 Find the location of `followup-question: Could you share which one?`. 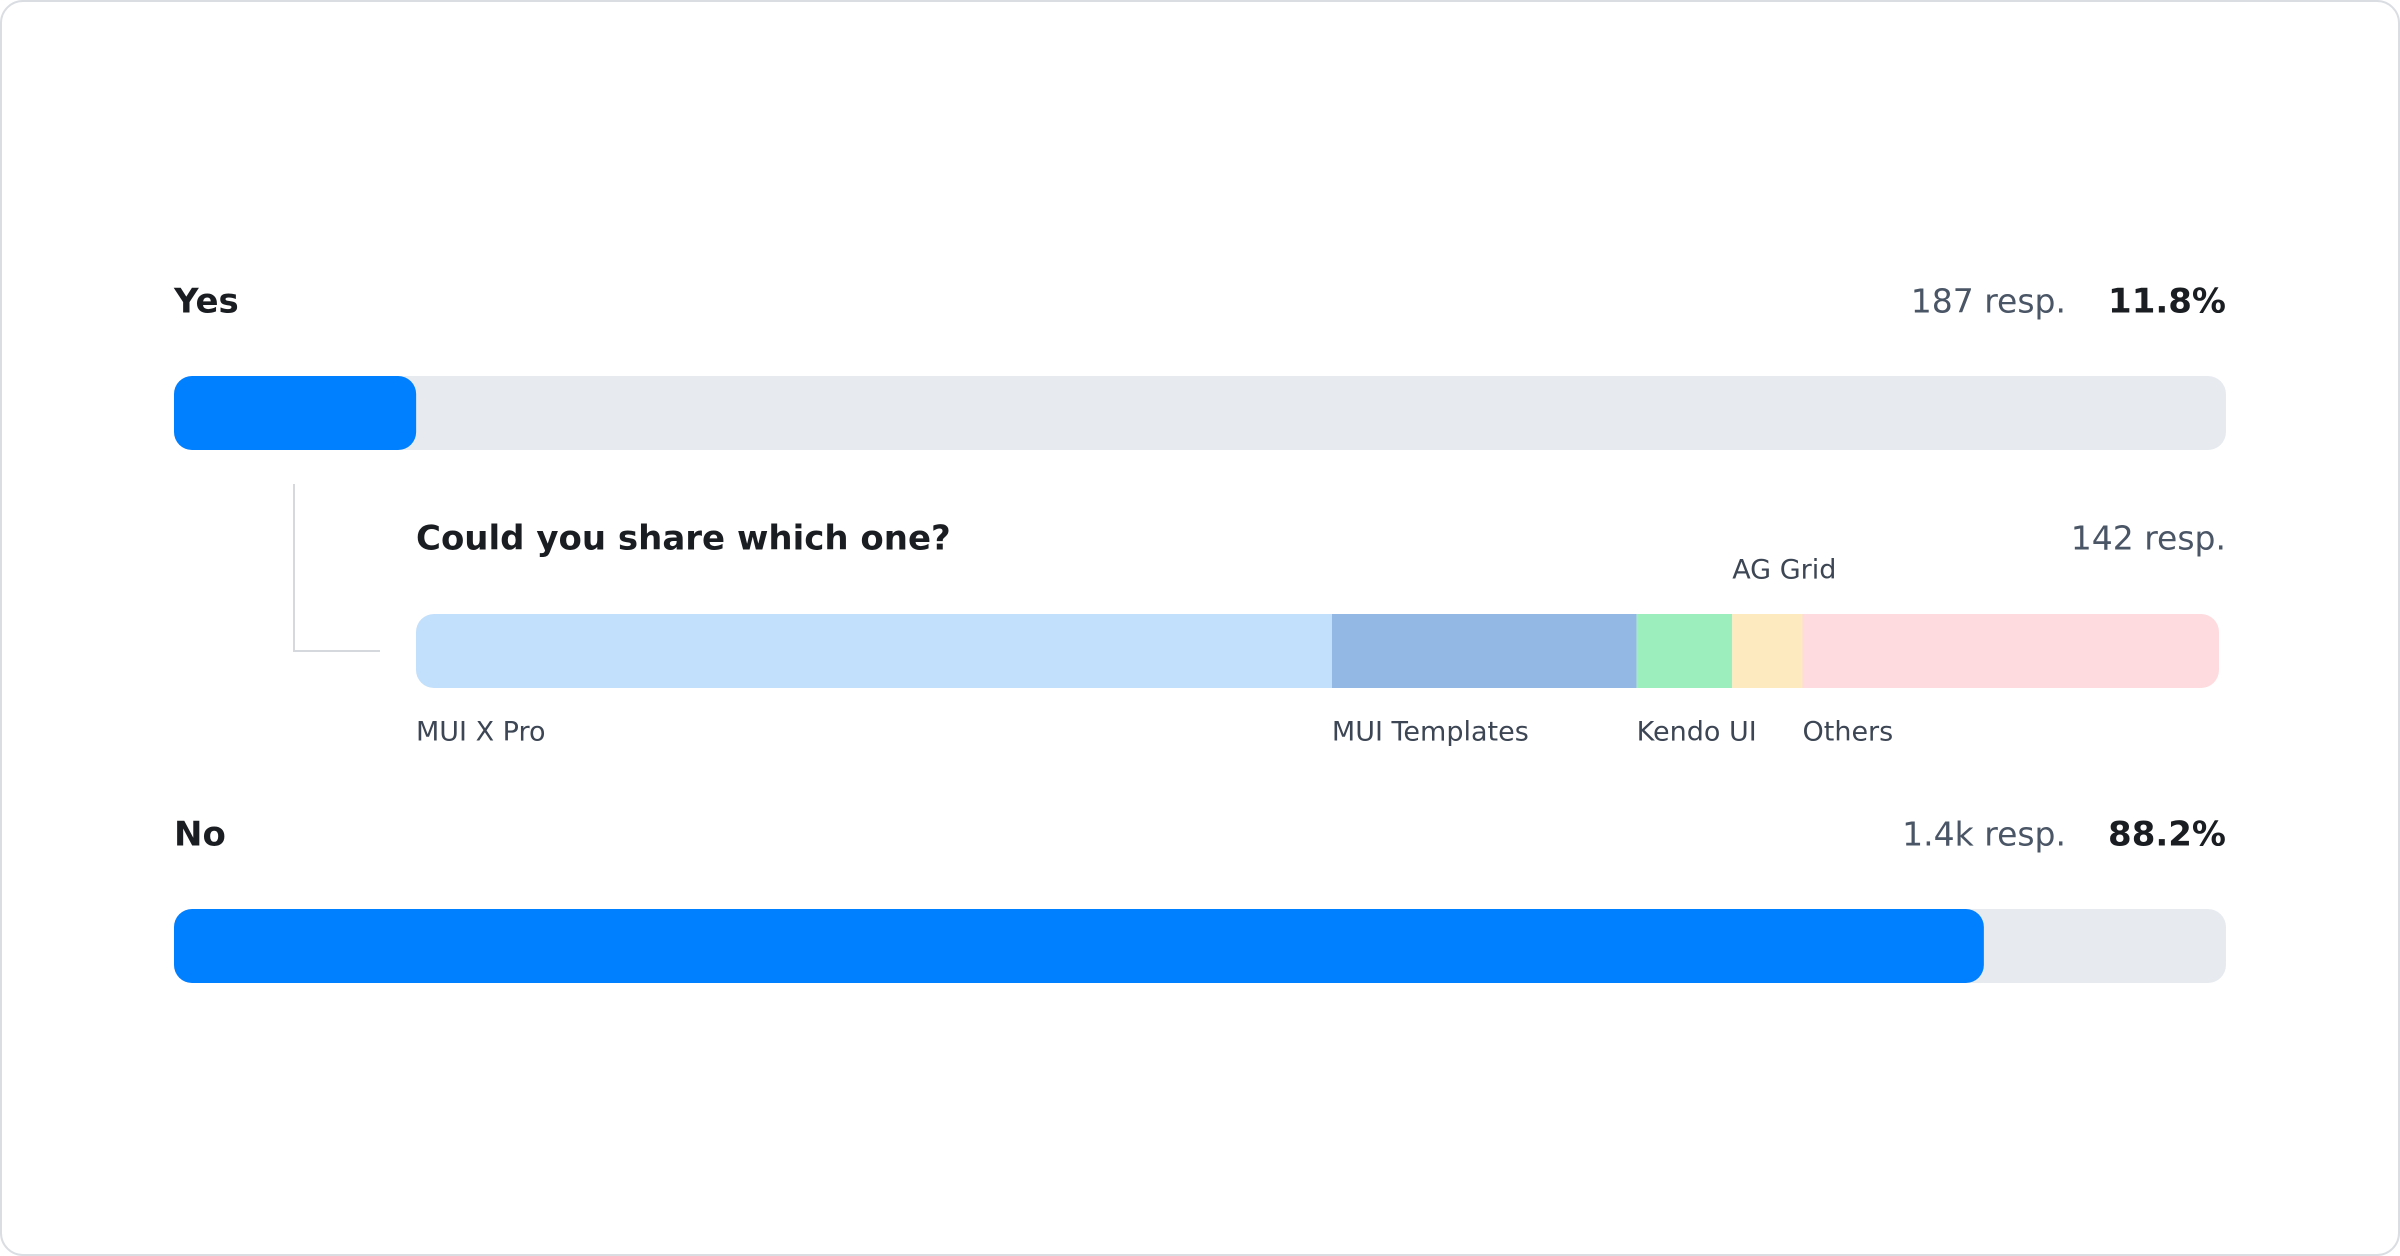

followup-question: Could you share which one? is located at coordinates (683, 539).